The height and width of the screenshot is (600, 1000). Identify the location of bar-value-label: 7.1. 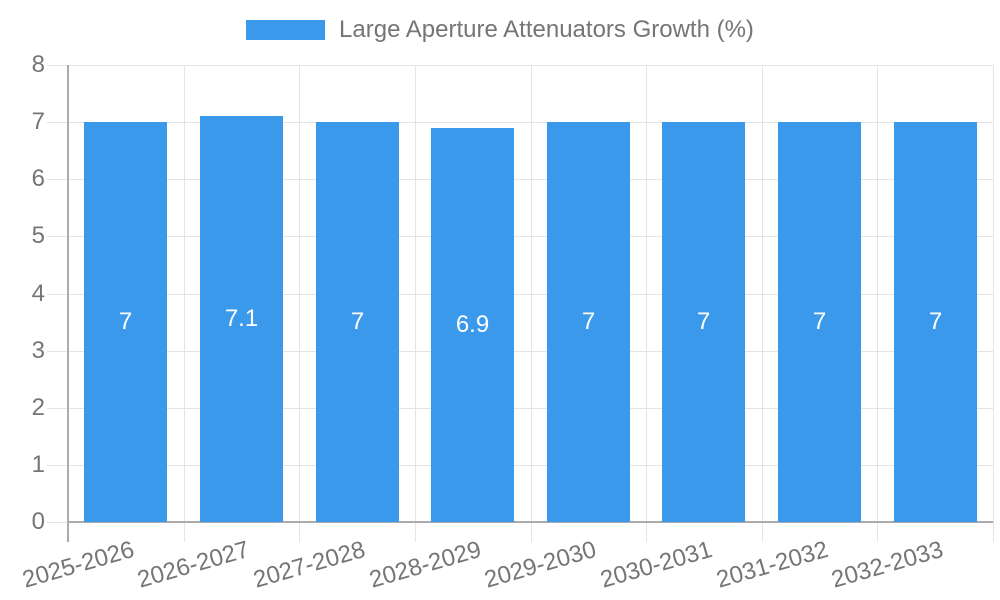
(241, 318).